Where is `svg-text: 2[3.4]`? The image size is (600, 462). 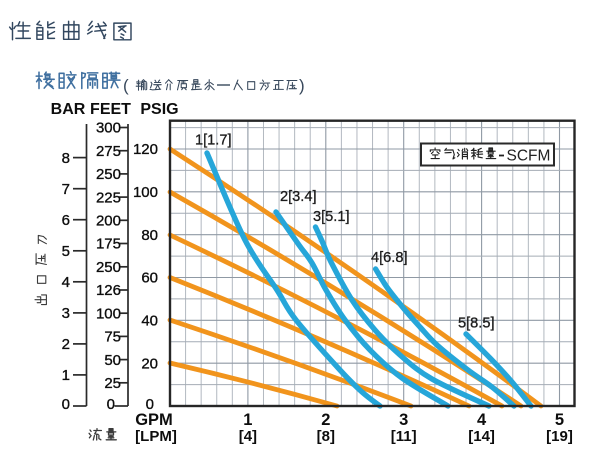 svg-text: 2[3.4] is located at coordinates (298, 197).